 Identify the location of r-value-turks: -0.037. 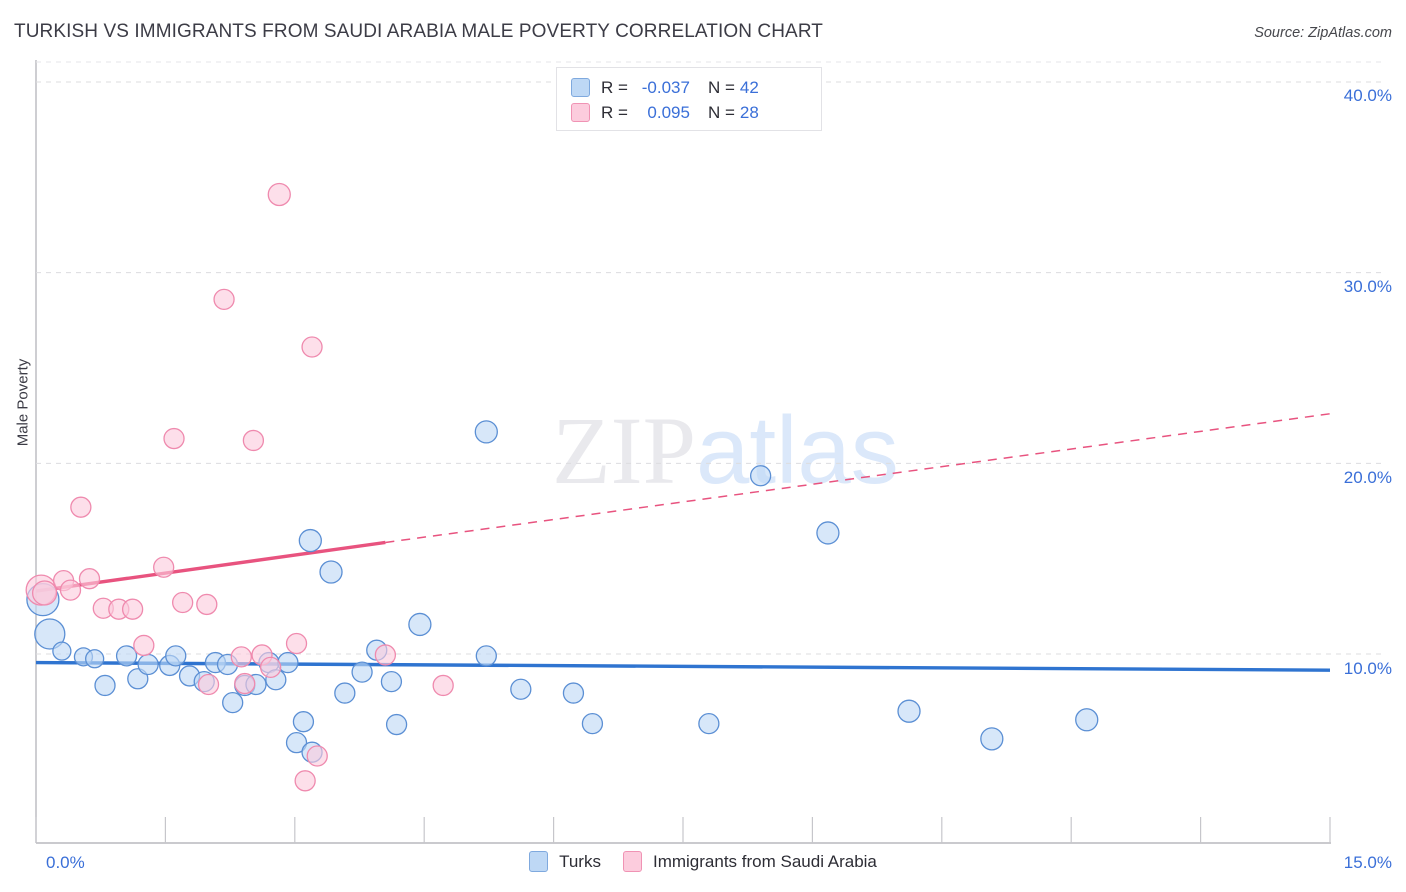
(665, 87).